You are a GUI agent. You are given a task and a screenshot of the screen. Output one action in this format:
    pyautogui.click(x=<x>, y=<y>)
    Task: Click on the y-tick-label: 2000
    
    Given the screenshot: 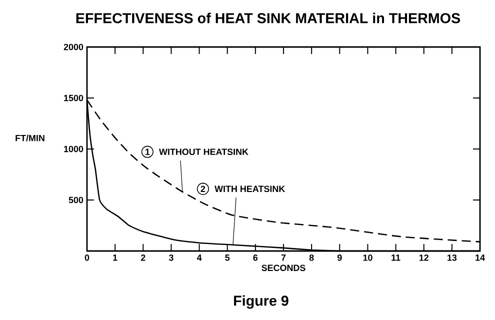 What is the action you would take?
    pyautogui.click(x=74, y=47)
    